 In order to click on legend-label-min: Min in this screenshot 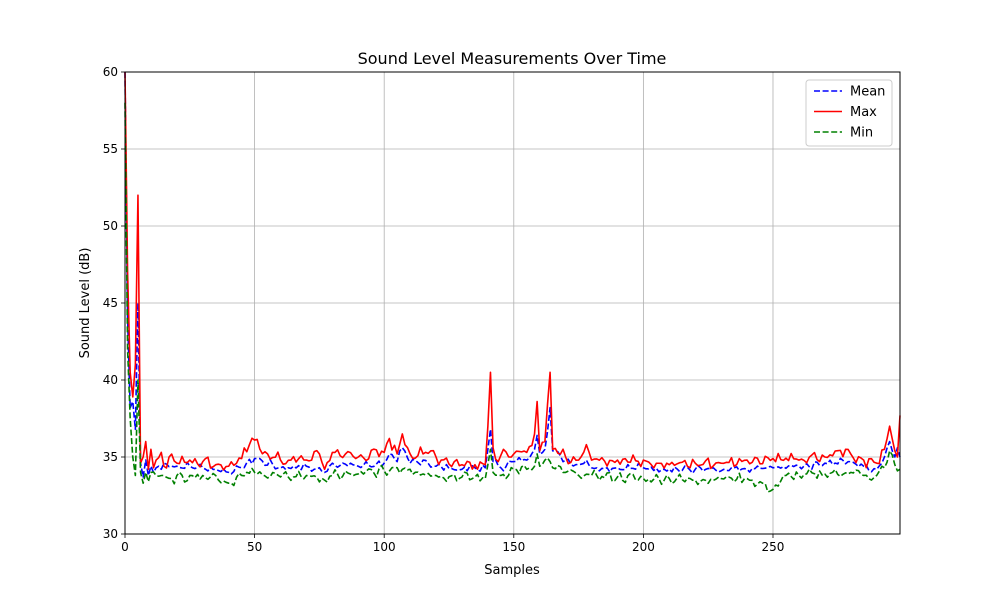, I will do `click(861, 133)`.